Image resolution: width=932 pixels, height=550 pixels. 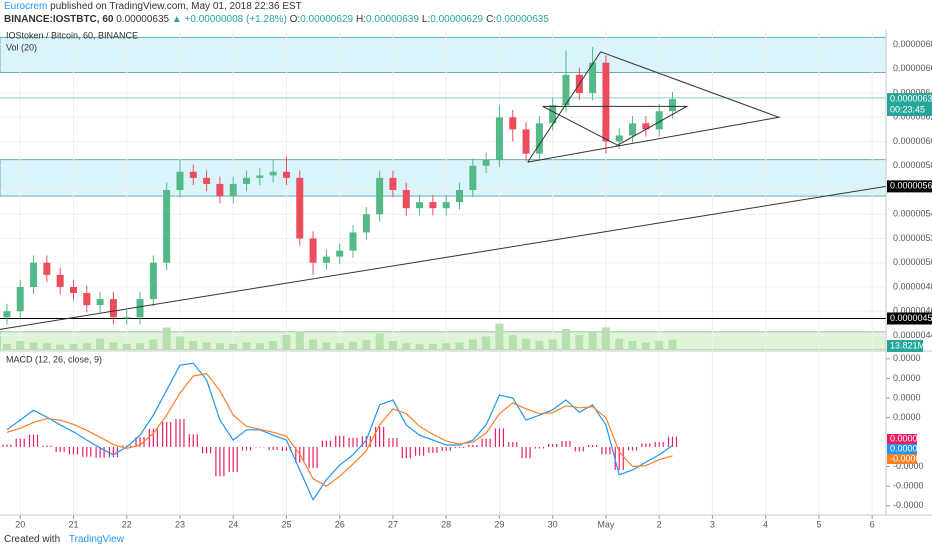 What do you see at coordinates (340, 524) in the screenshot?
I see `x-tick-label: 26` at bounding box center [340, 524].